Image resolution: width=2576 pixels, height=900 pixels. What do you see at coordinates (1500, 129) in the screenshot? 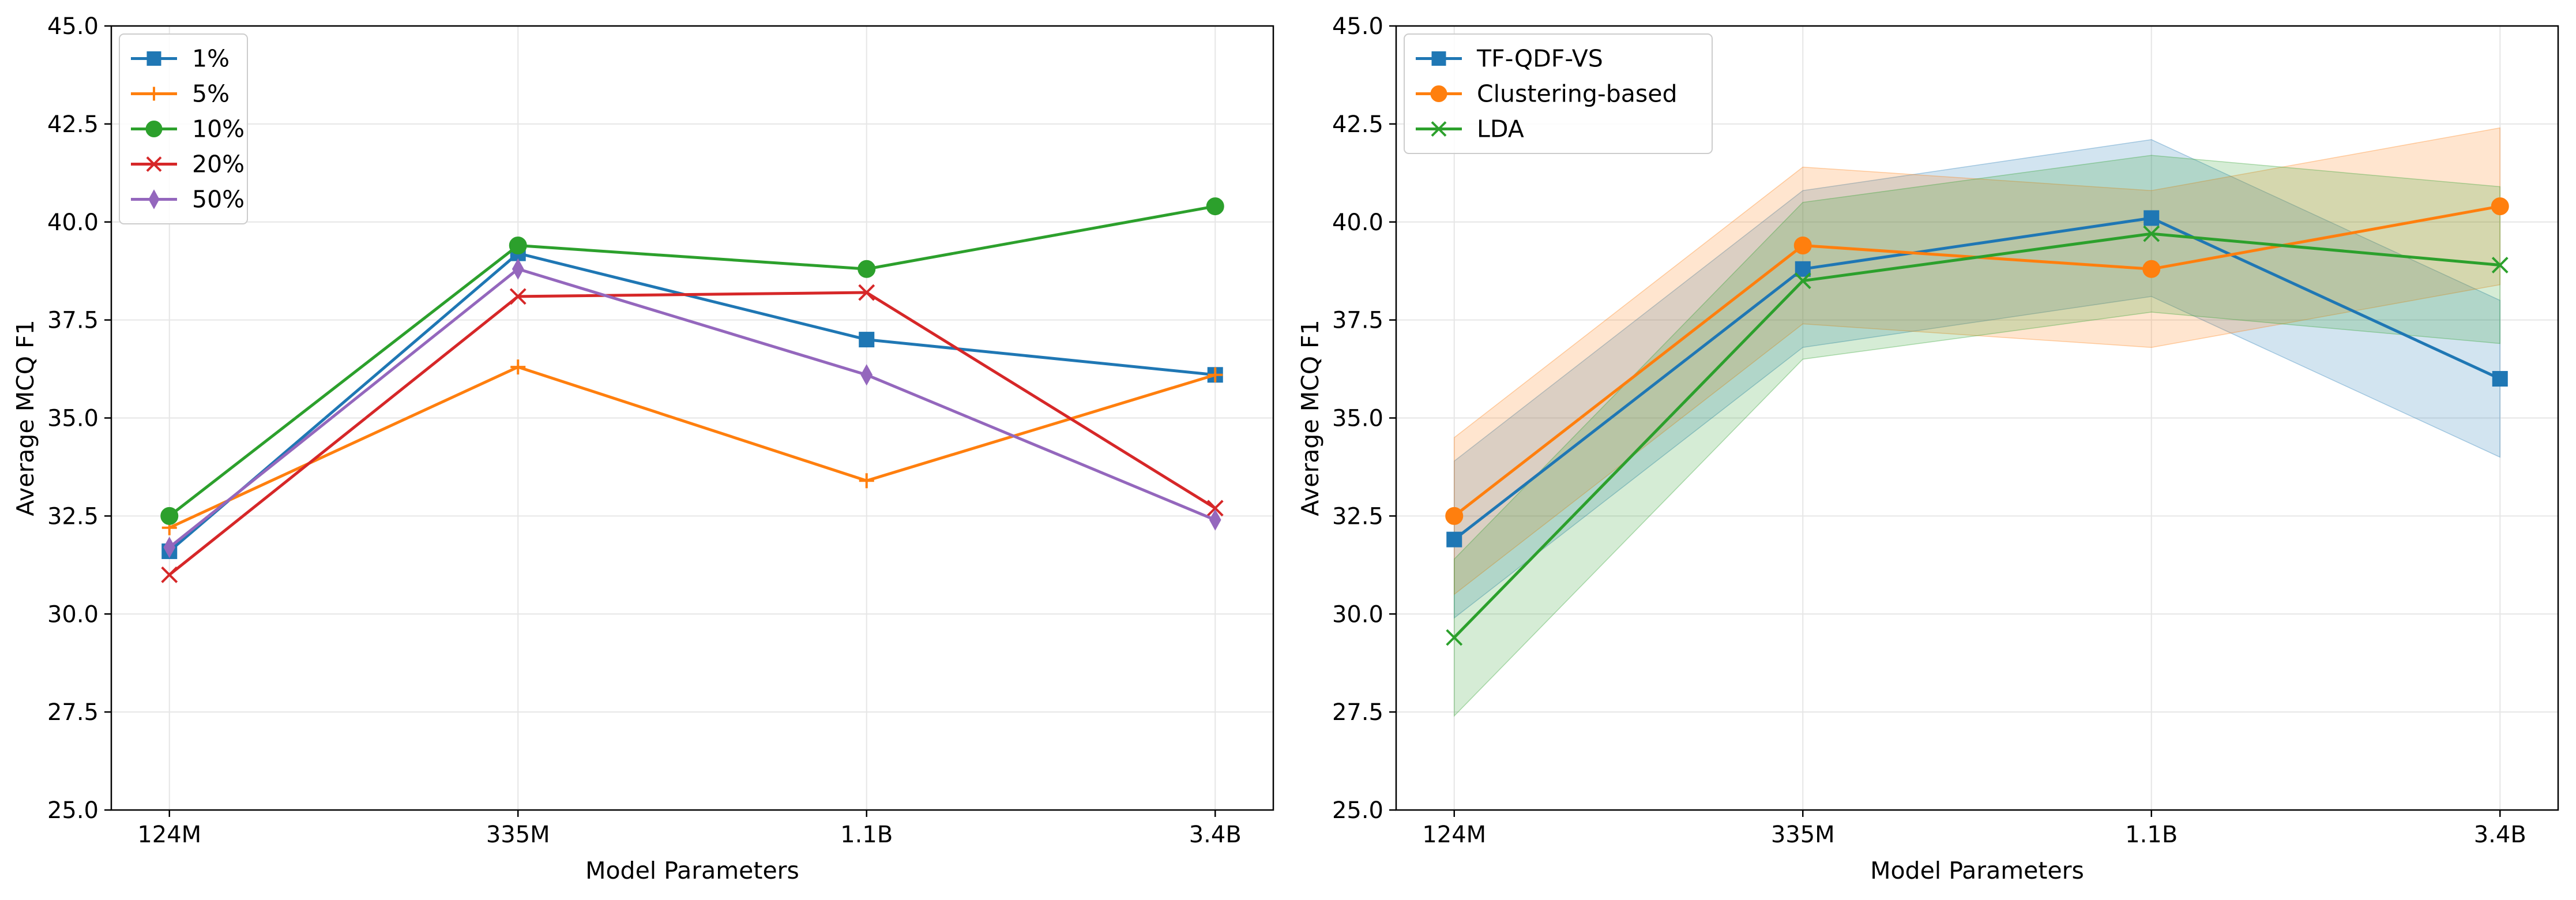
I see `legend-label: LDA` at bounding box center [1500, 129].